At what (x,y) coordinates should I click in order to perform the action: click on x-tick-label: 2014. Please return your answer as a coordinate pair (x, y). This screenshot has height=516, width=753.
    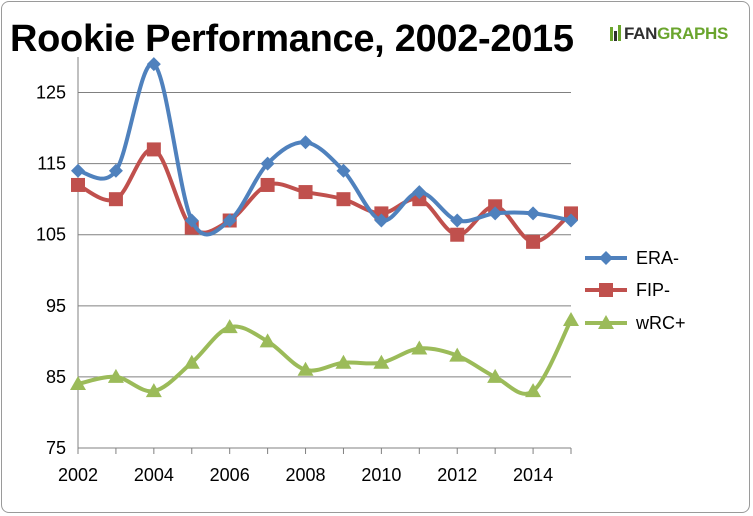
    Looking at the image, I should click on (533, 475).